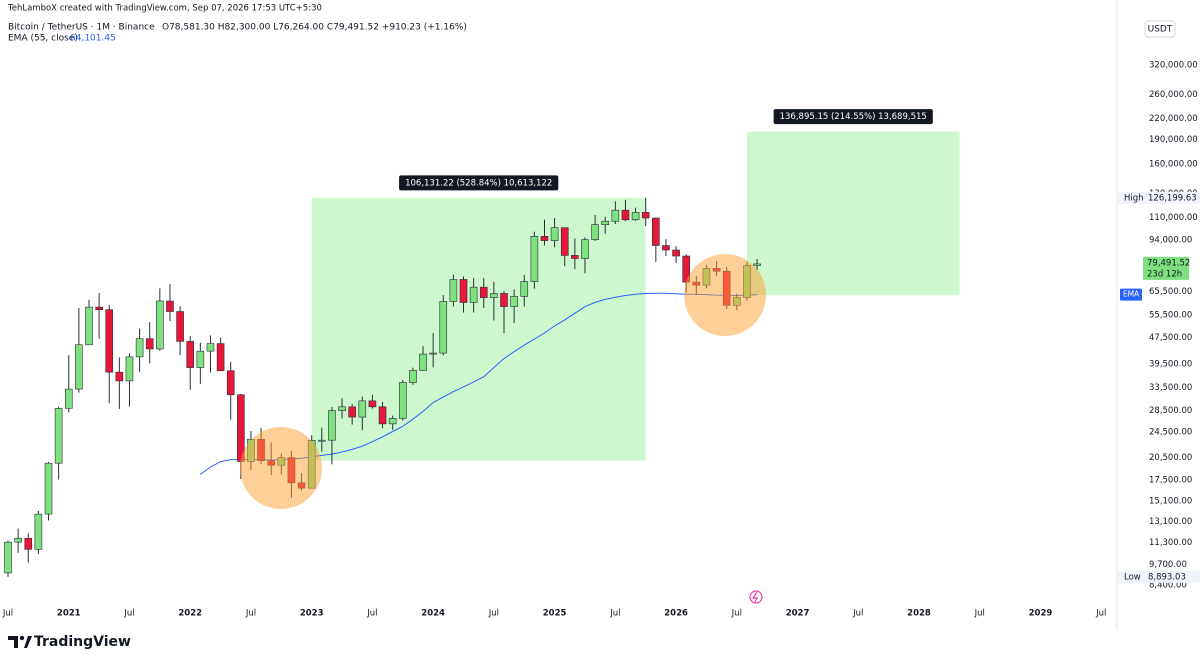  What do you see at coordinates (1168, 565) in the screenshot?
I see `y-tick-label: 9,700.00` at bounding box center [1168, 565].